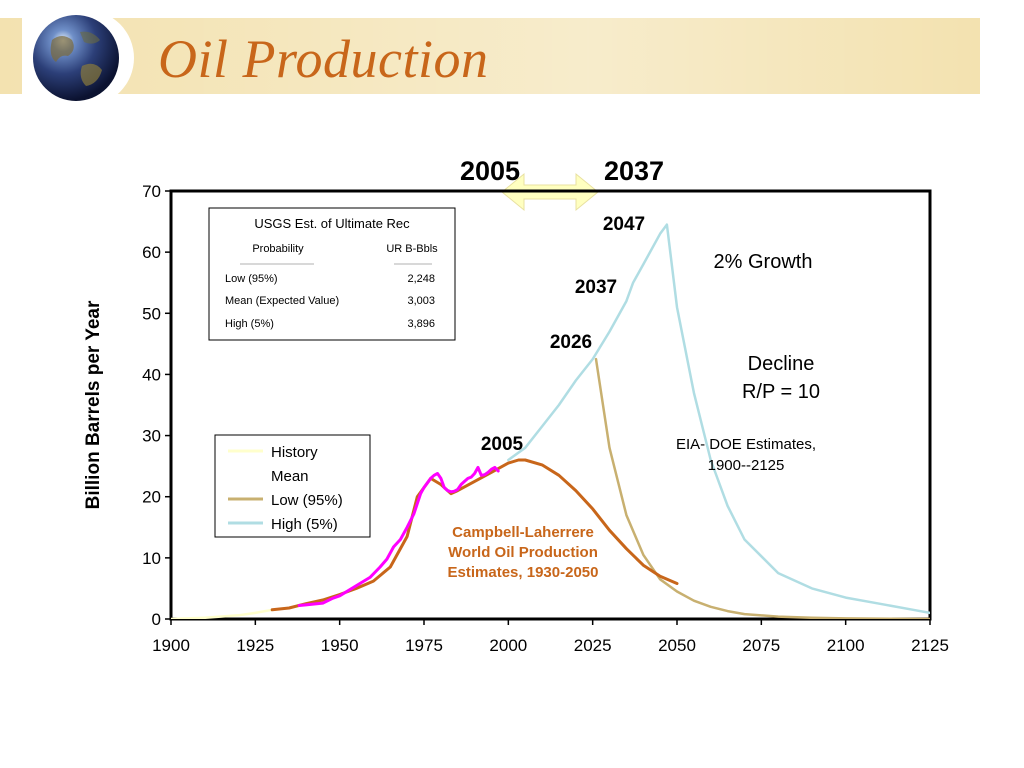 Image resolution: width=1024 pixels, height=768 pixels. Describe the element at coordinates (421, 324) in the screenshot. I see `usgs-row-value: 3,896` at that location.